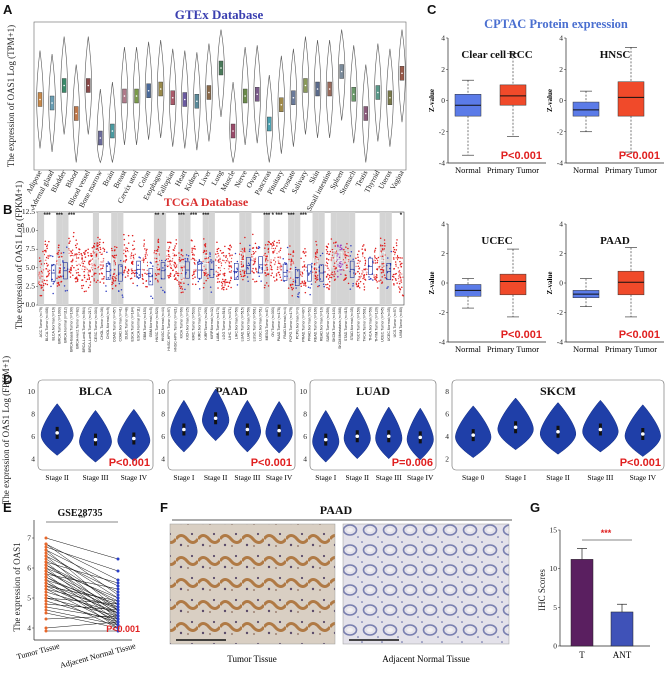 The height and width of the screenshot is (678, 668). What do you see at coordinates (401, 216) in the screenshot?
I see `tcga-significance: *` at bounding box center [401, 216].